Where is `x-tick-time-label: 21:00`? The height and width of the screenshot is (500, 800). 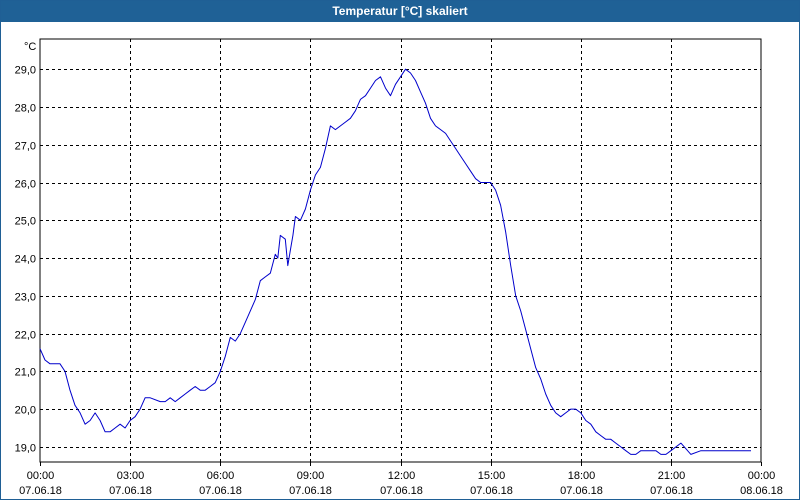
x-tick-time-label: 21:00 is located at coordinates (672, 476).